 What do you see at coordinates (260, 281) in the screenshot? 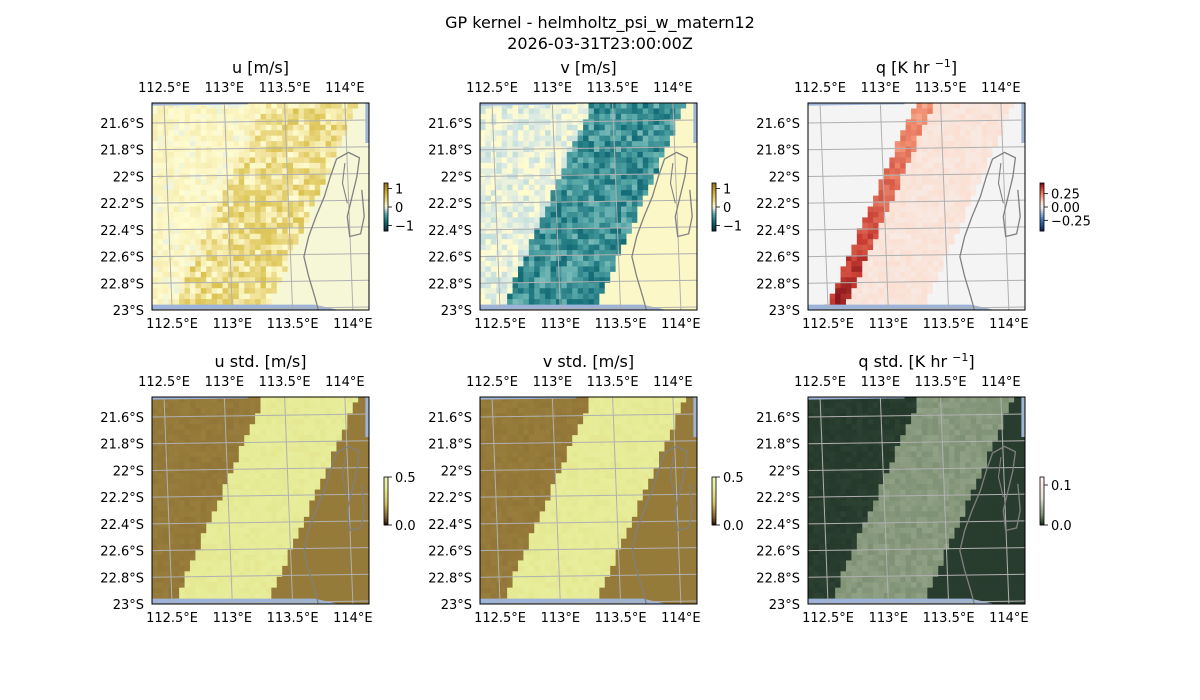
I see `gridline-lat` at bounding box center [260, 281].